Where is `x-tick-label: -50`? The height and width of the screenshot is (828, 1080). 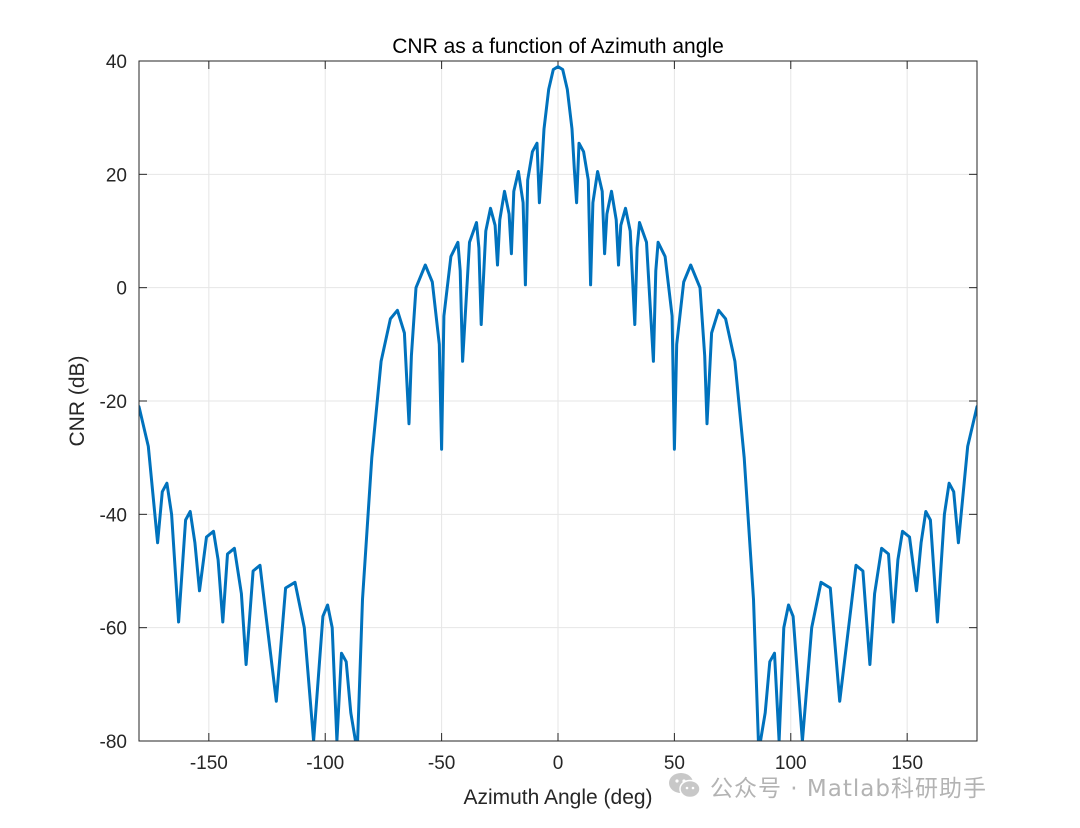 x-tick-label: -50 is located at coordinates (441, 763).